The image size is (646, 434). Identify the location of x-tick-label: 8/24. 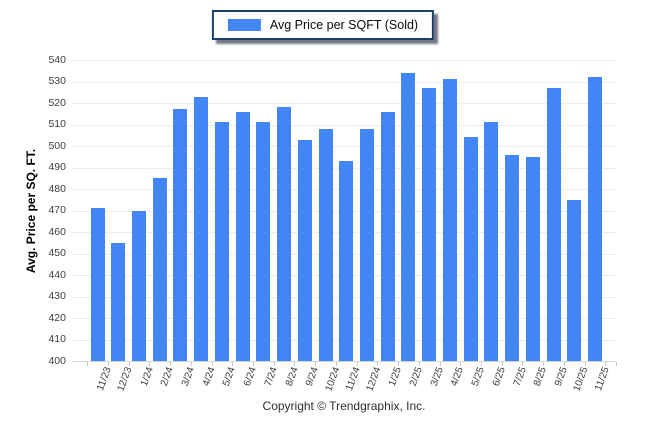
(292, 376).